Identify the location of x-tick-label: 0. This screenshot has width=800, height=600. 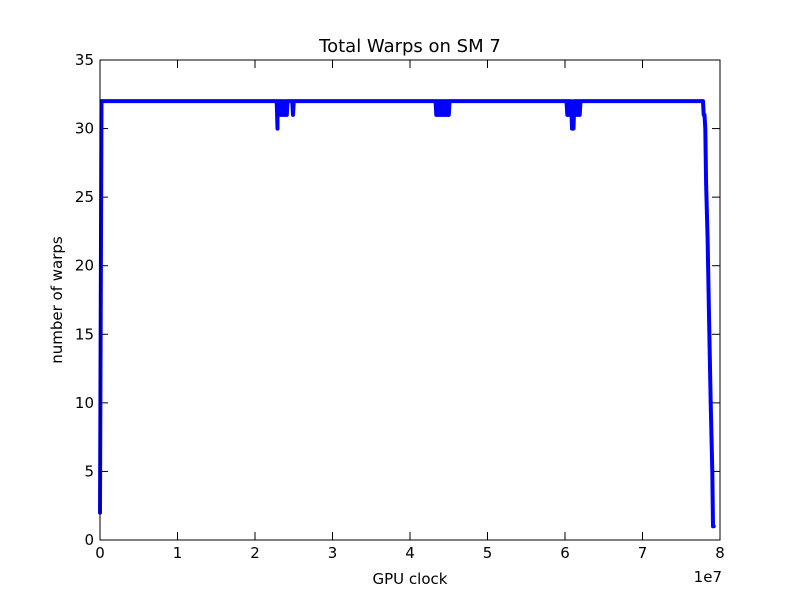
(100, 553).